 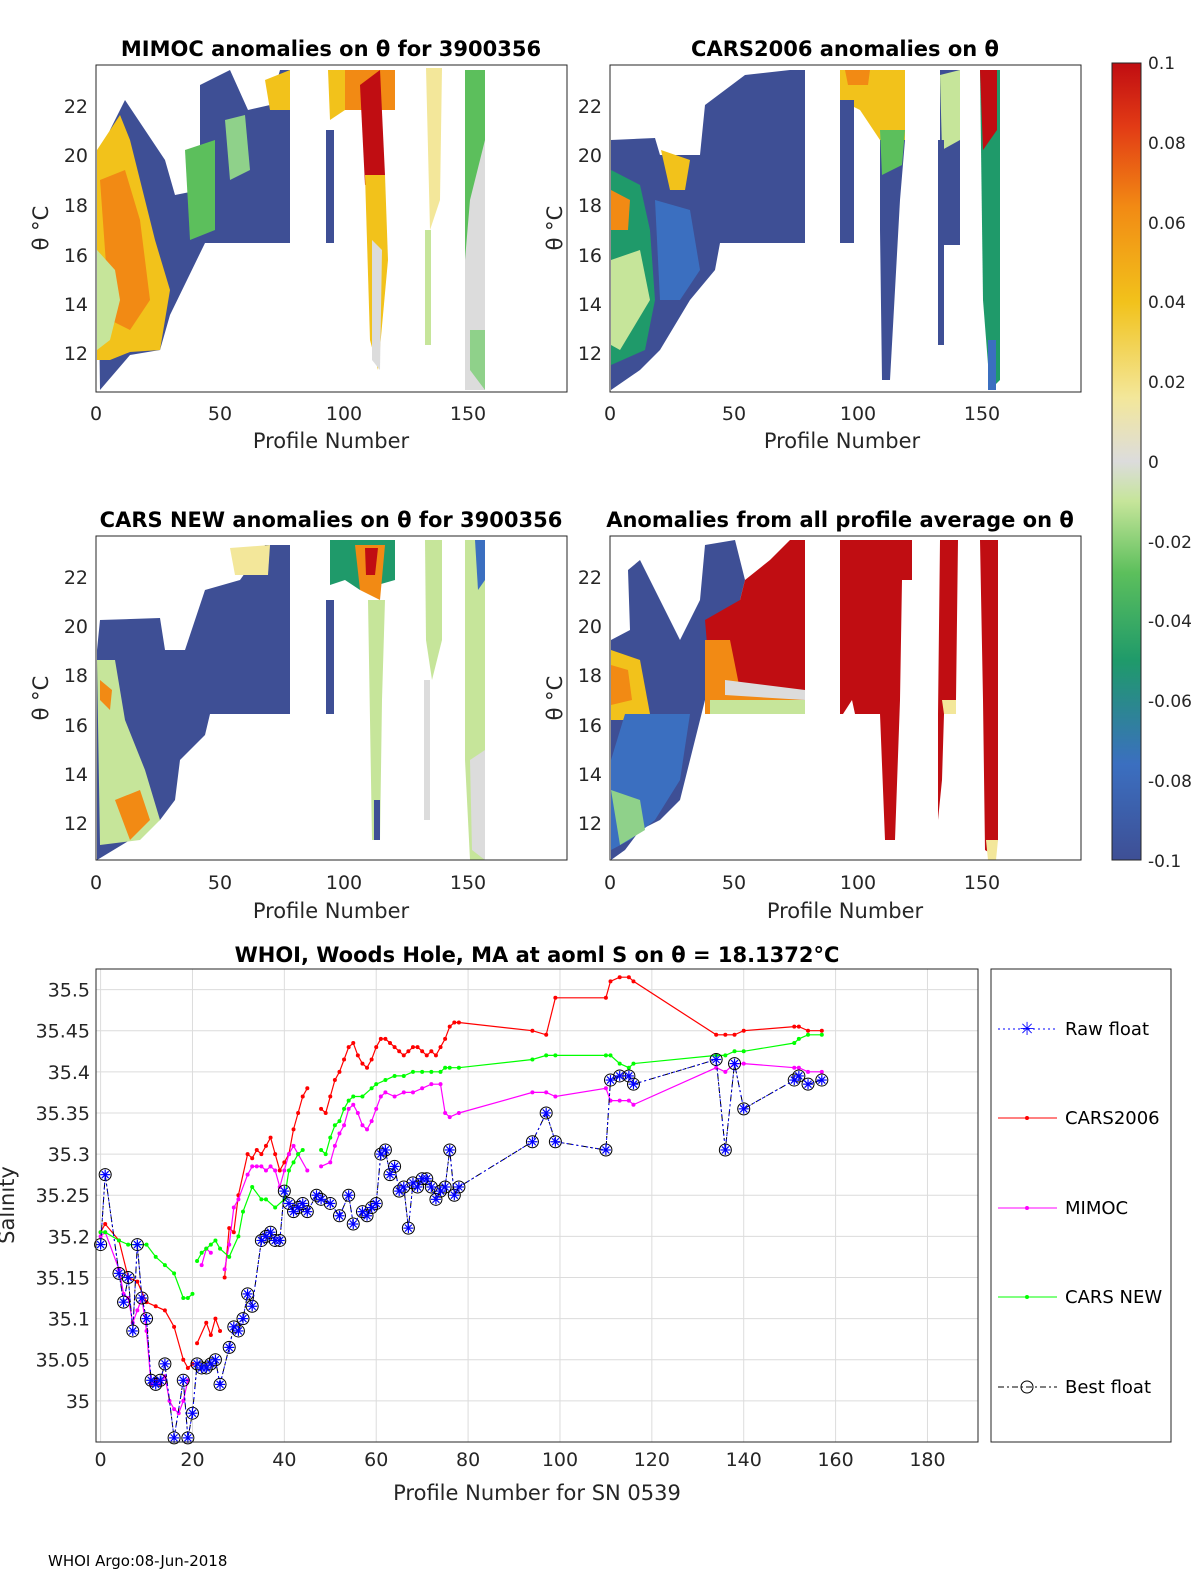 What do you see at coordinates (376, 1460) in the screenshot?
I see `x-tick-label: 60` at bounding box center [376, 1460].